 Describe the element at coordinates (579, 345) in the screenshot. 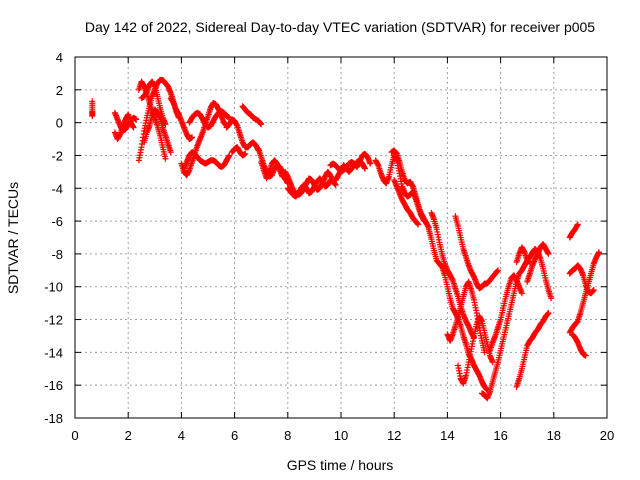

I see `series-seg-ah` at that location.